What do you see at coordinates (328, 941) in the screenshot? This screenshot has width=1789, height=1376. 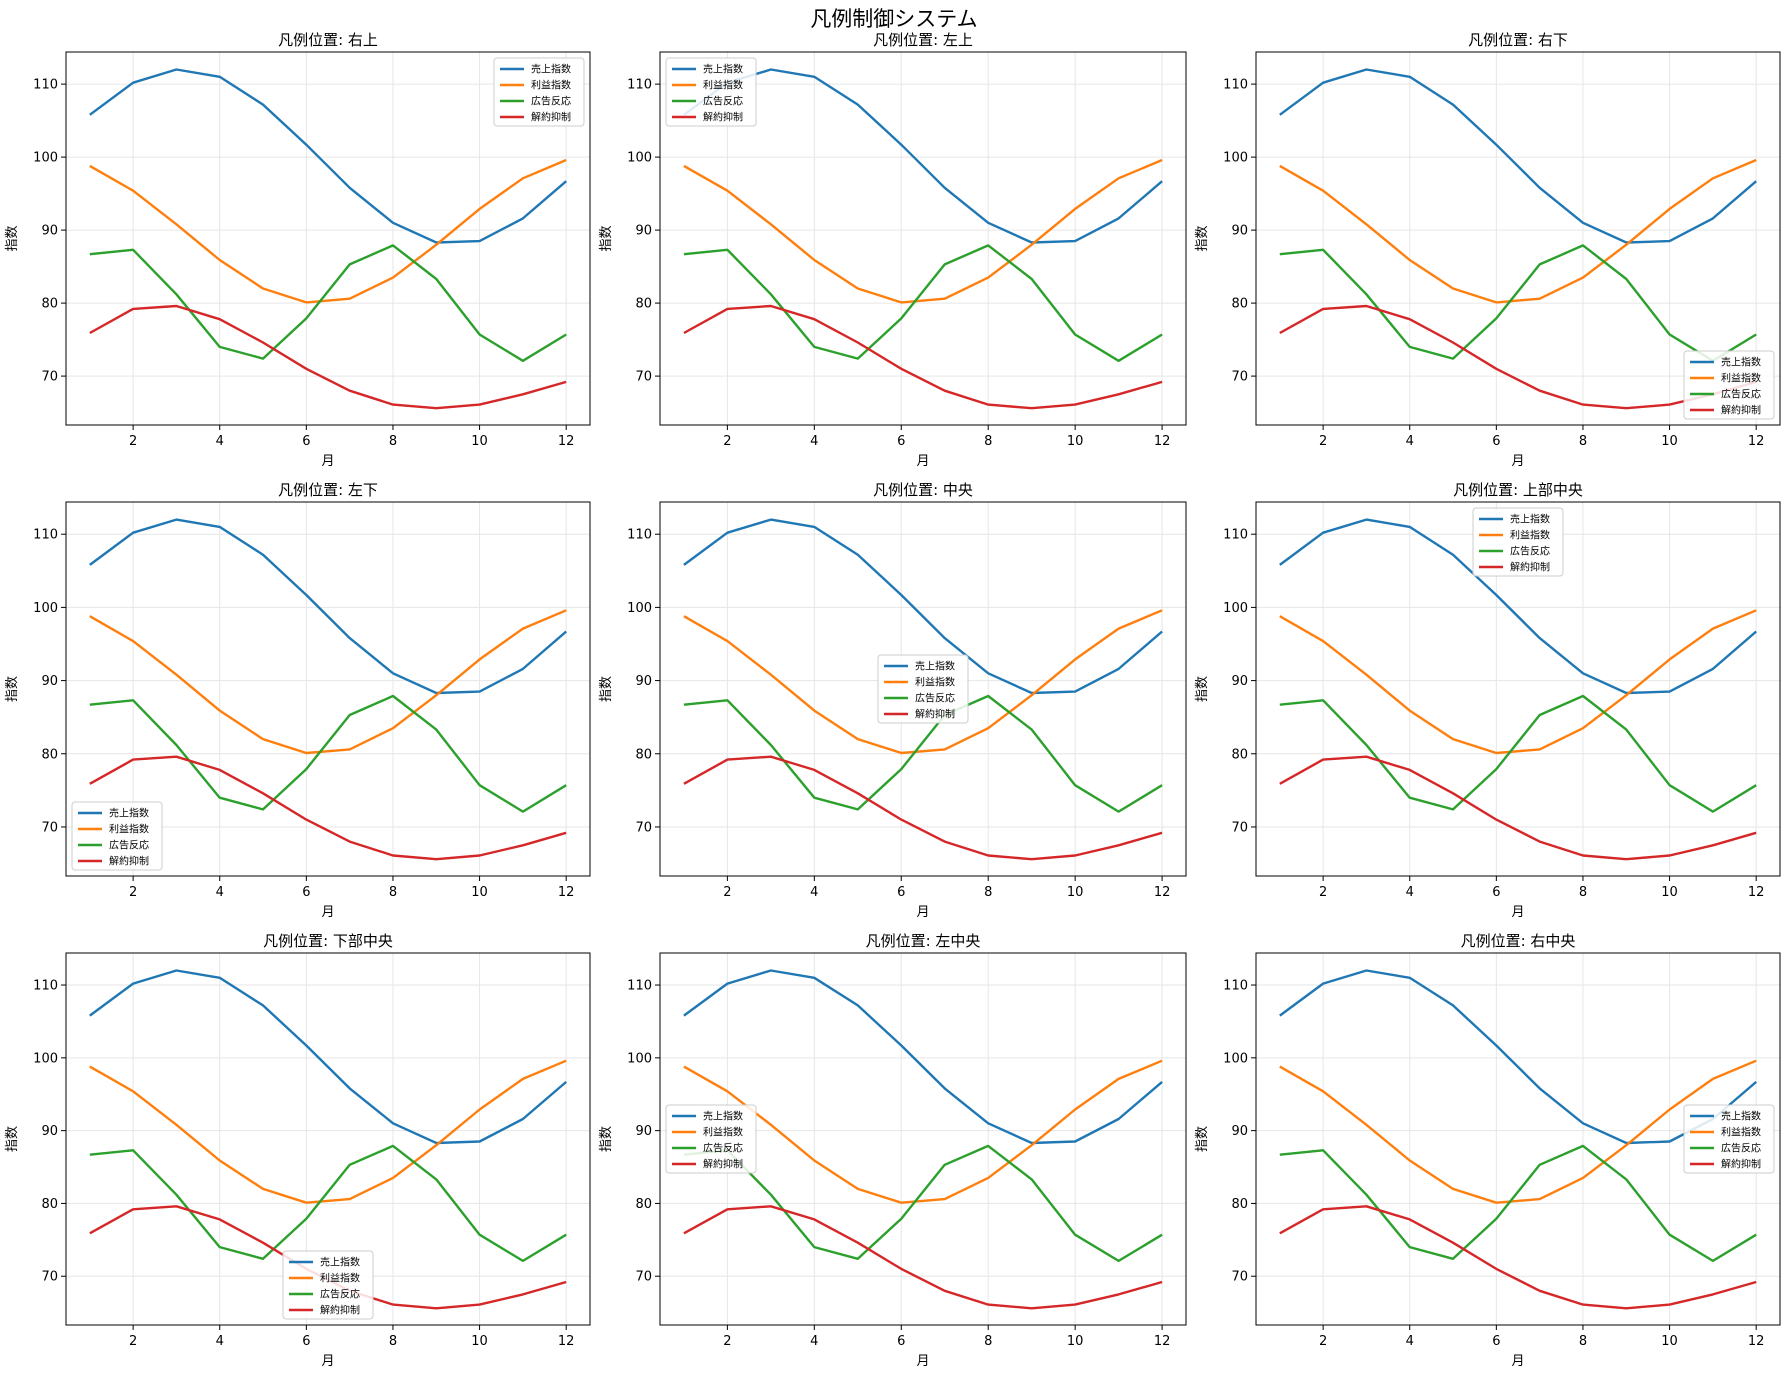 I see `subplot-title: 凡例位置: 下部中央` at bounding box center [328, 941].